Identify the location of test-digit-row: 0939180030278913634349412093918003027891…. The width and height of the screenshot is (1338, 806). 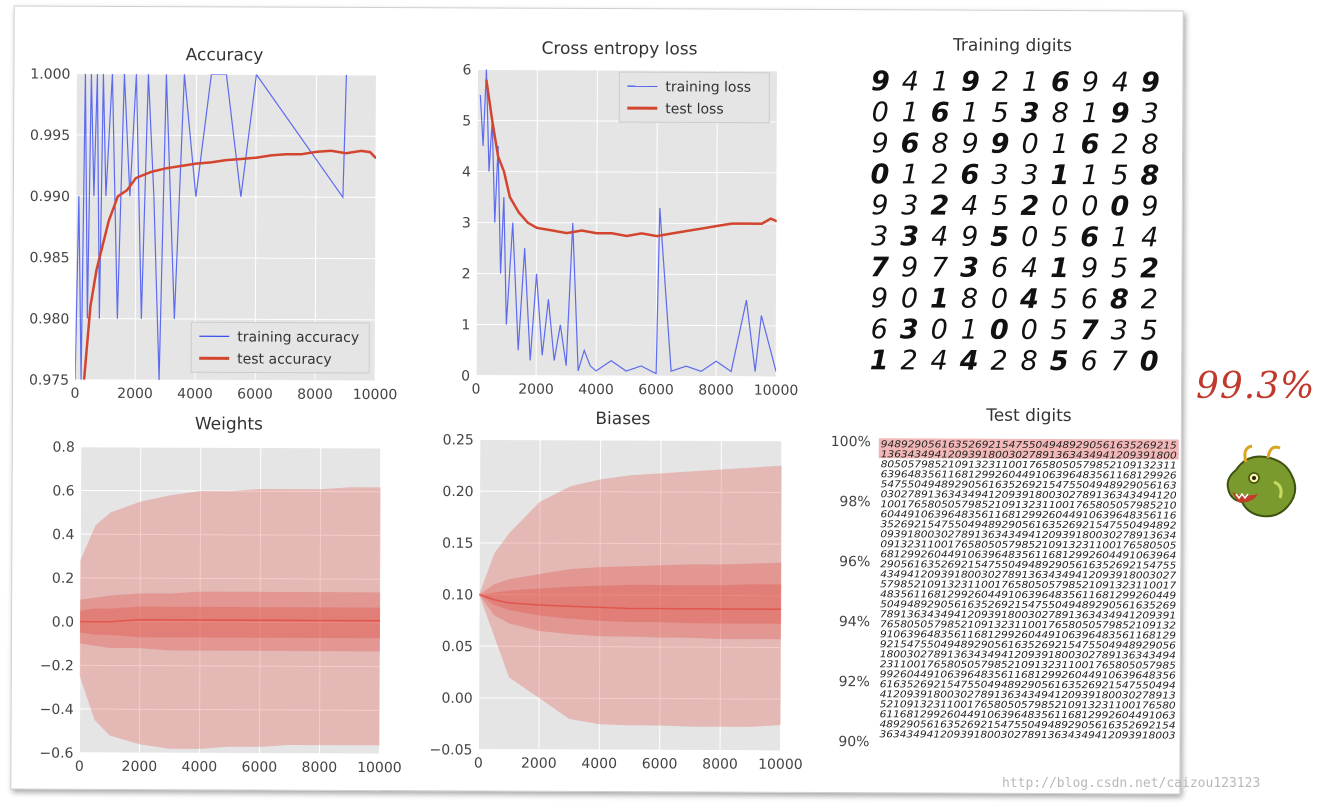
(1028, 535).